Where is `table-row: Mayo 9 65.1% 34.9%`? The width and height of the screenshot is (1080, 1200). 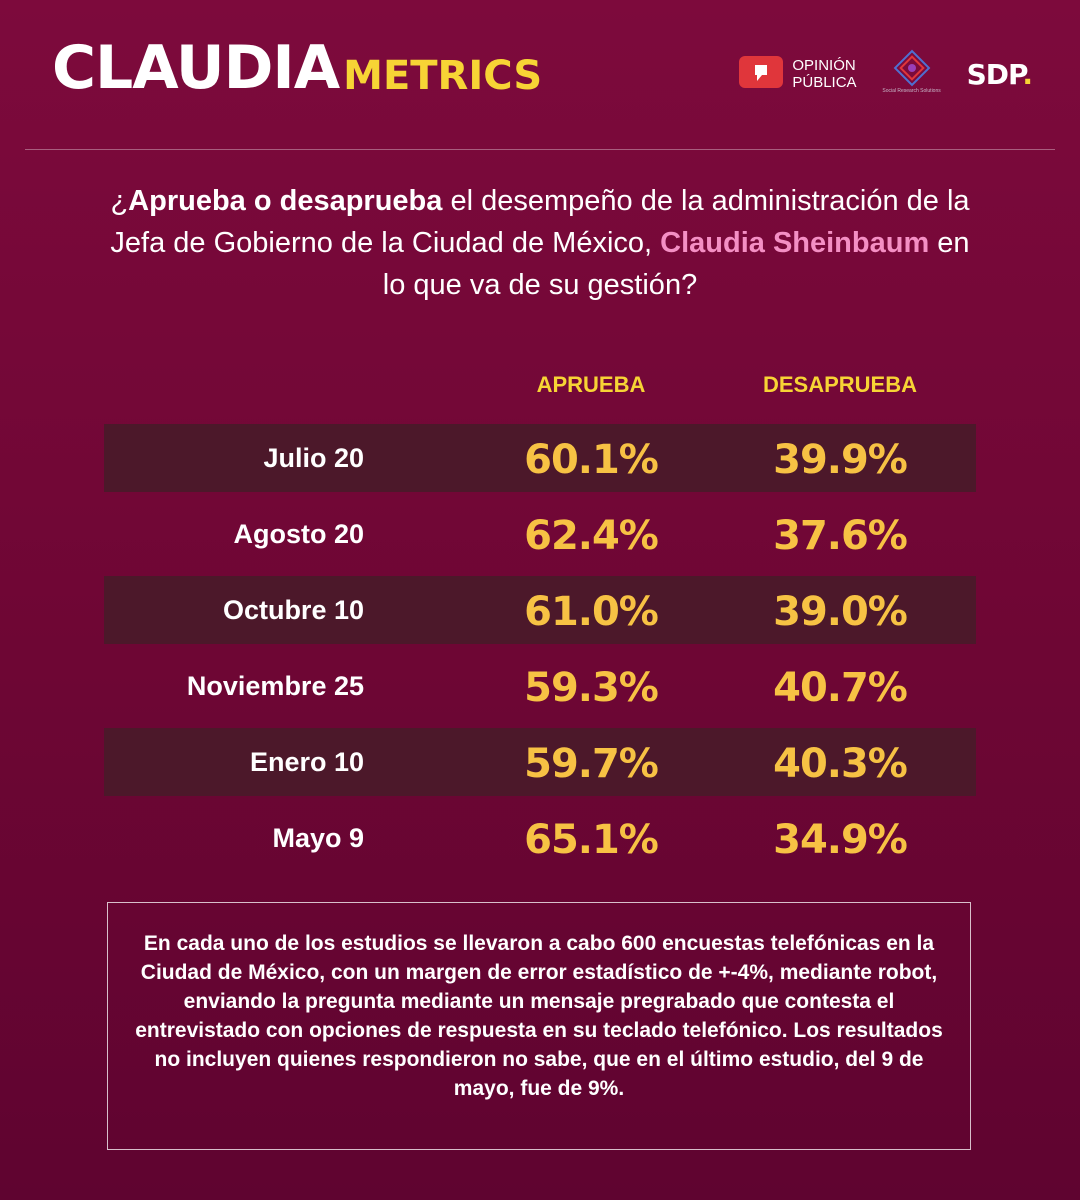
table-row: Mayo 9 65.1% 34.9% is located at coordinates (540, 838).